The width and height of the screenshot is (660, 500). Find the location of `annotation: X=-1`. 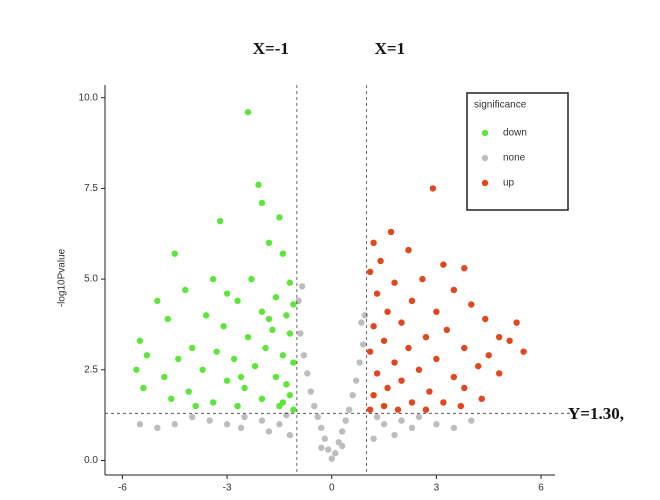

annotation: X=-1 is located at coordinates (271, 48).